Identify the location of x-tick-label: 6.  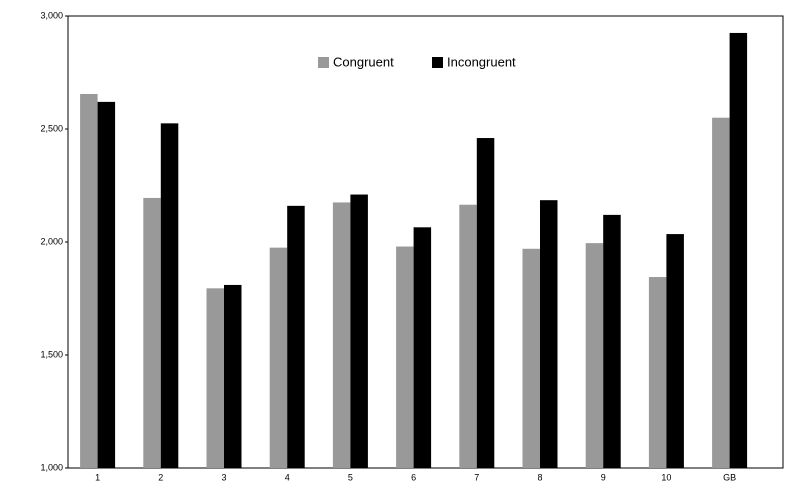
(413, 477).